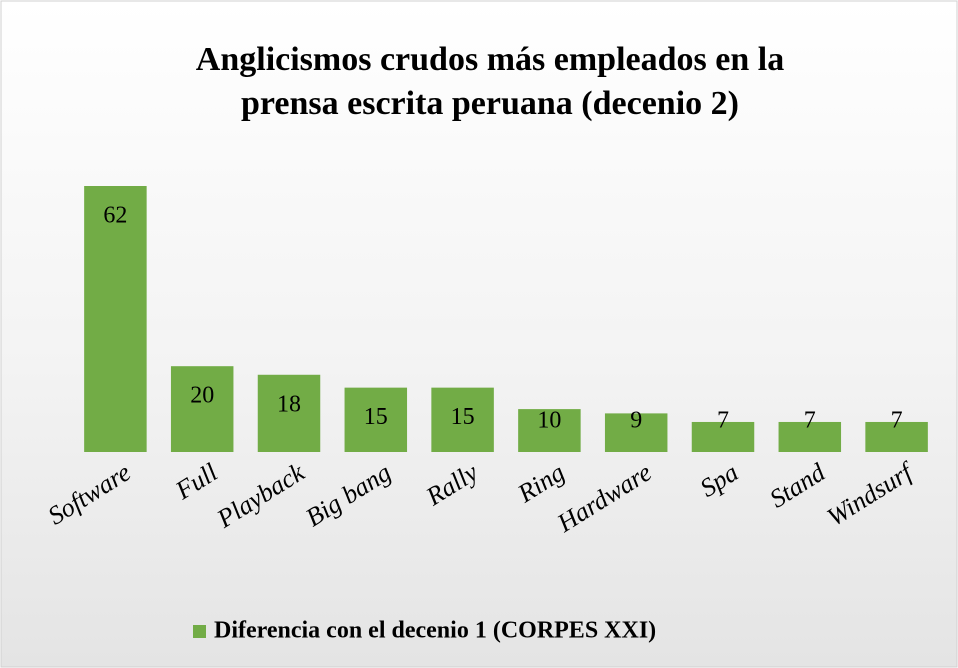 This screenshot has height=668, width=958. Describe the element at coordinates (199, 631) in the screenshot. I see `legend-swatch` at that location.